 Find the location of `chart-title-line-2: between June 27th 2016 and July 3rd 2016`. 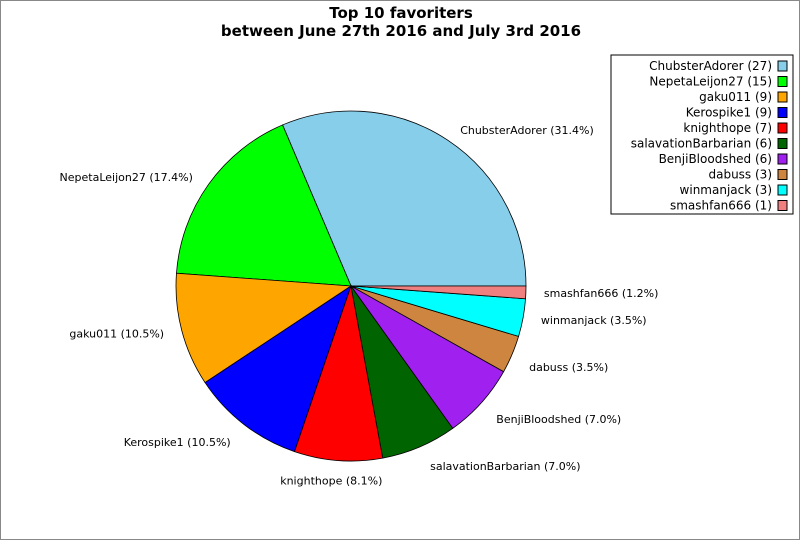

chart-title-line-2: between June 27th 2016 and July 3rd 2016 is located at coordinates (401, 31).